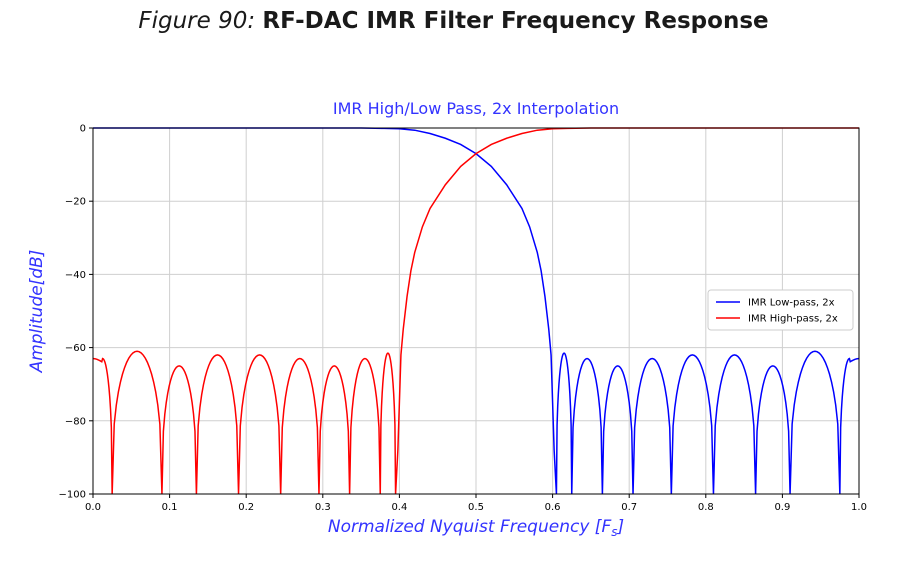 The image size is (907, 564). I want to click on x-tick-label: 0.5, so click(476, 507).